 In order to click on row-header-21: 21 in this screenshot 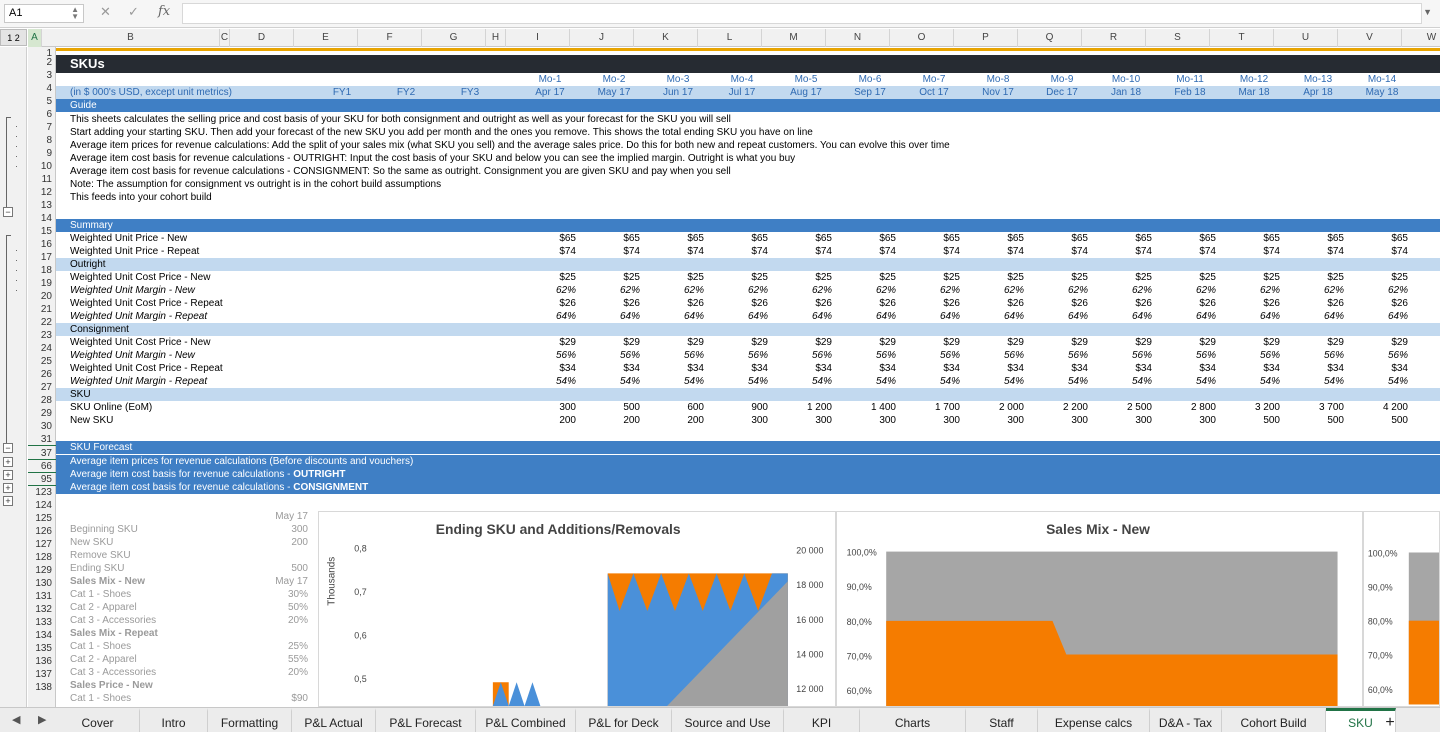, I will do `click(46, 309)`.